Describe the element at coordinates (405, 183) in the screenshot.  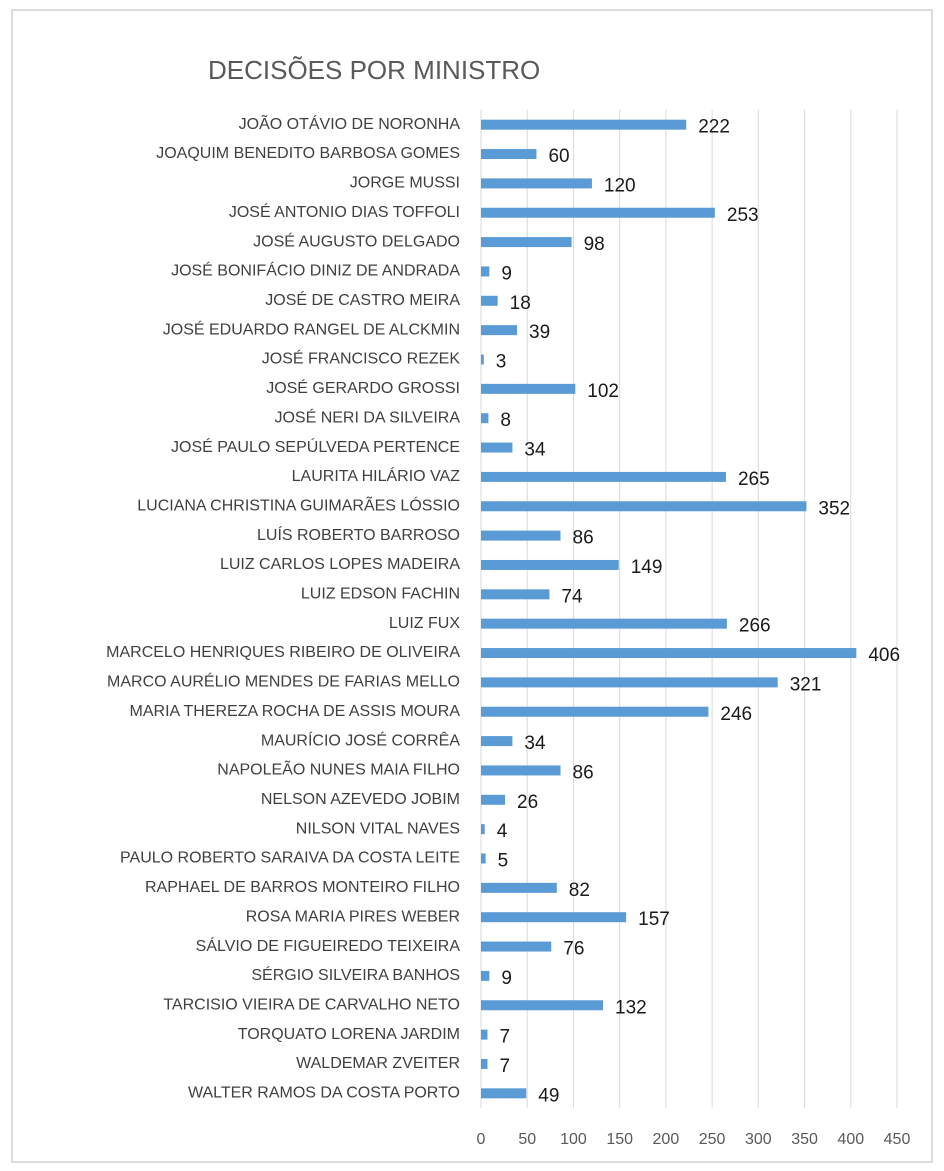
I see `y-tick-label: JORGE MUSSI` at that location.